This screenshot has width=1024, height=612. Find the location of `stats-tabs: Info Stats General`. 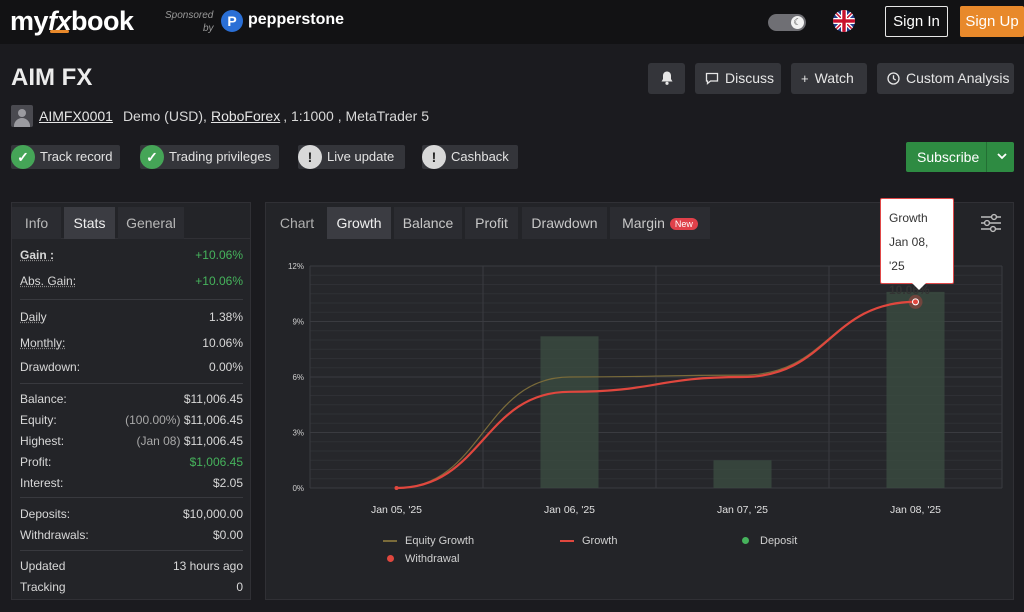

stats-tabs: Info Stats General is located at coordinates (131, 221).